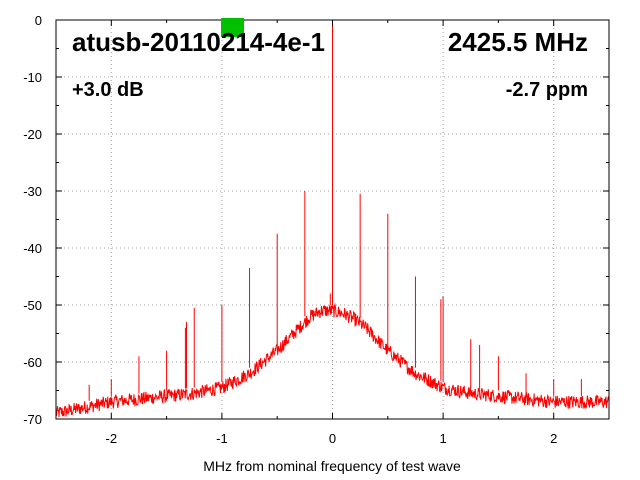 The image size is (640, 480). What do you see at coordinates (332, 466) in the screenshot?
I see `x-axis-label: MHz from nominal frequency of test wave` at bounding box center [332, 466].